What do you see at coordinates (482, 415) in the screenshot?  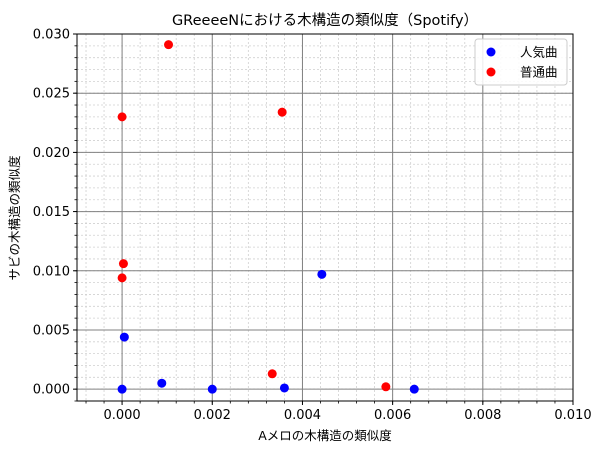 I see `x-tick-label: 0.008` at bounding box center [482, 415].